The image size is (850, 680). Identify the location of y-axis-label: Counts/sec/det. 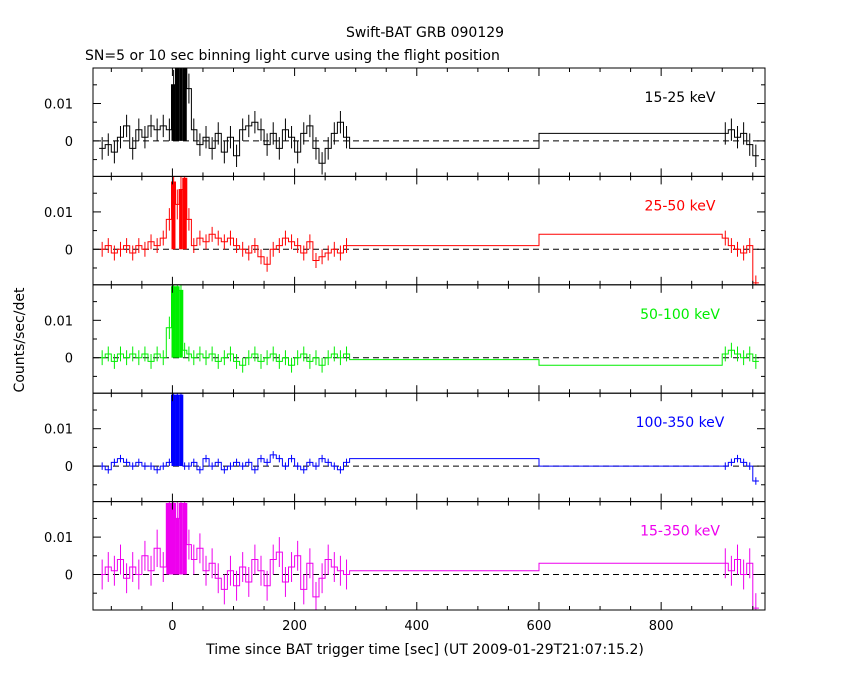
(20, 339).